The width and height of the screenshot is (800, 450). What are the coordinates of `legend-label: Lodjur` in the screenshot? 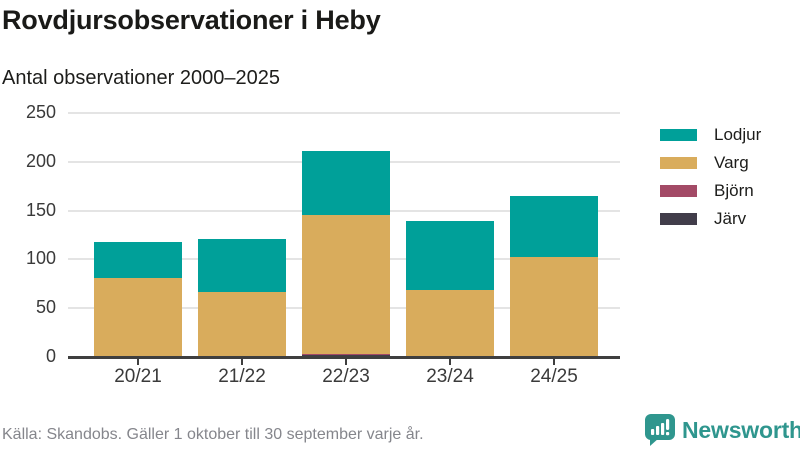 It's located at (738, 134).